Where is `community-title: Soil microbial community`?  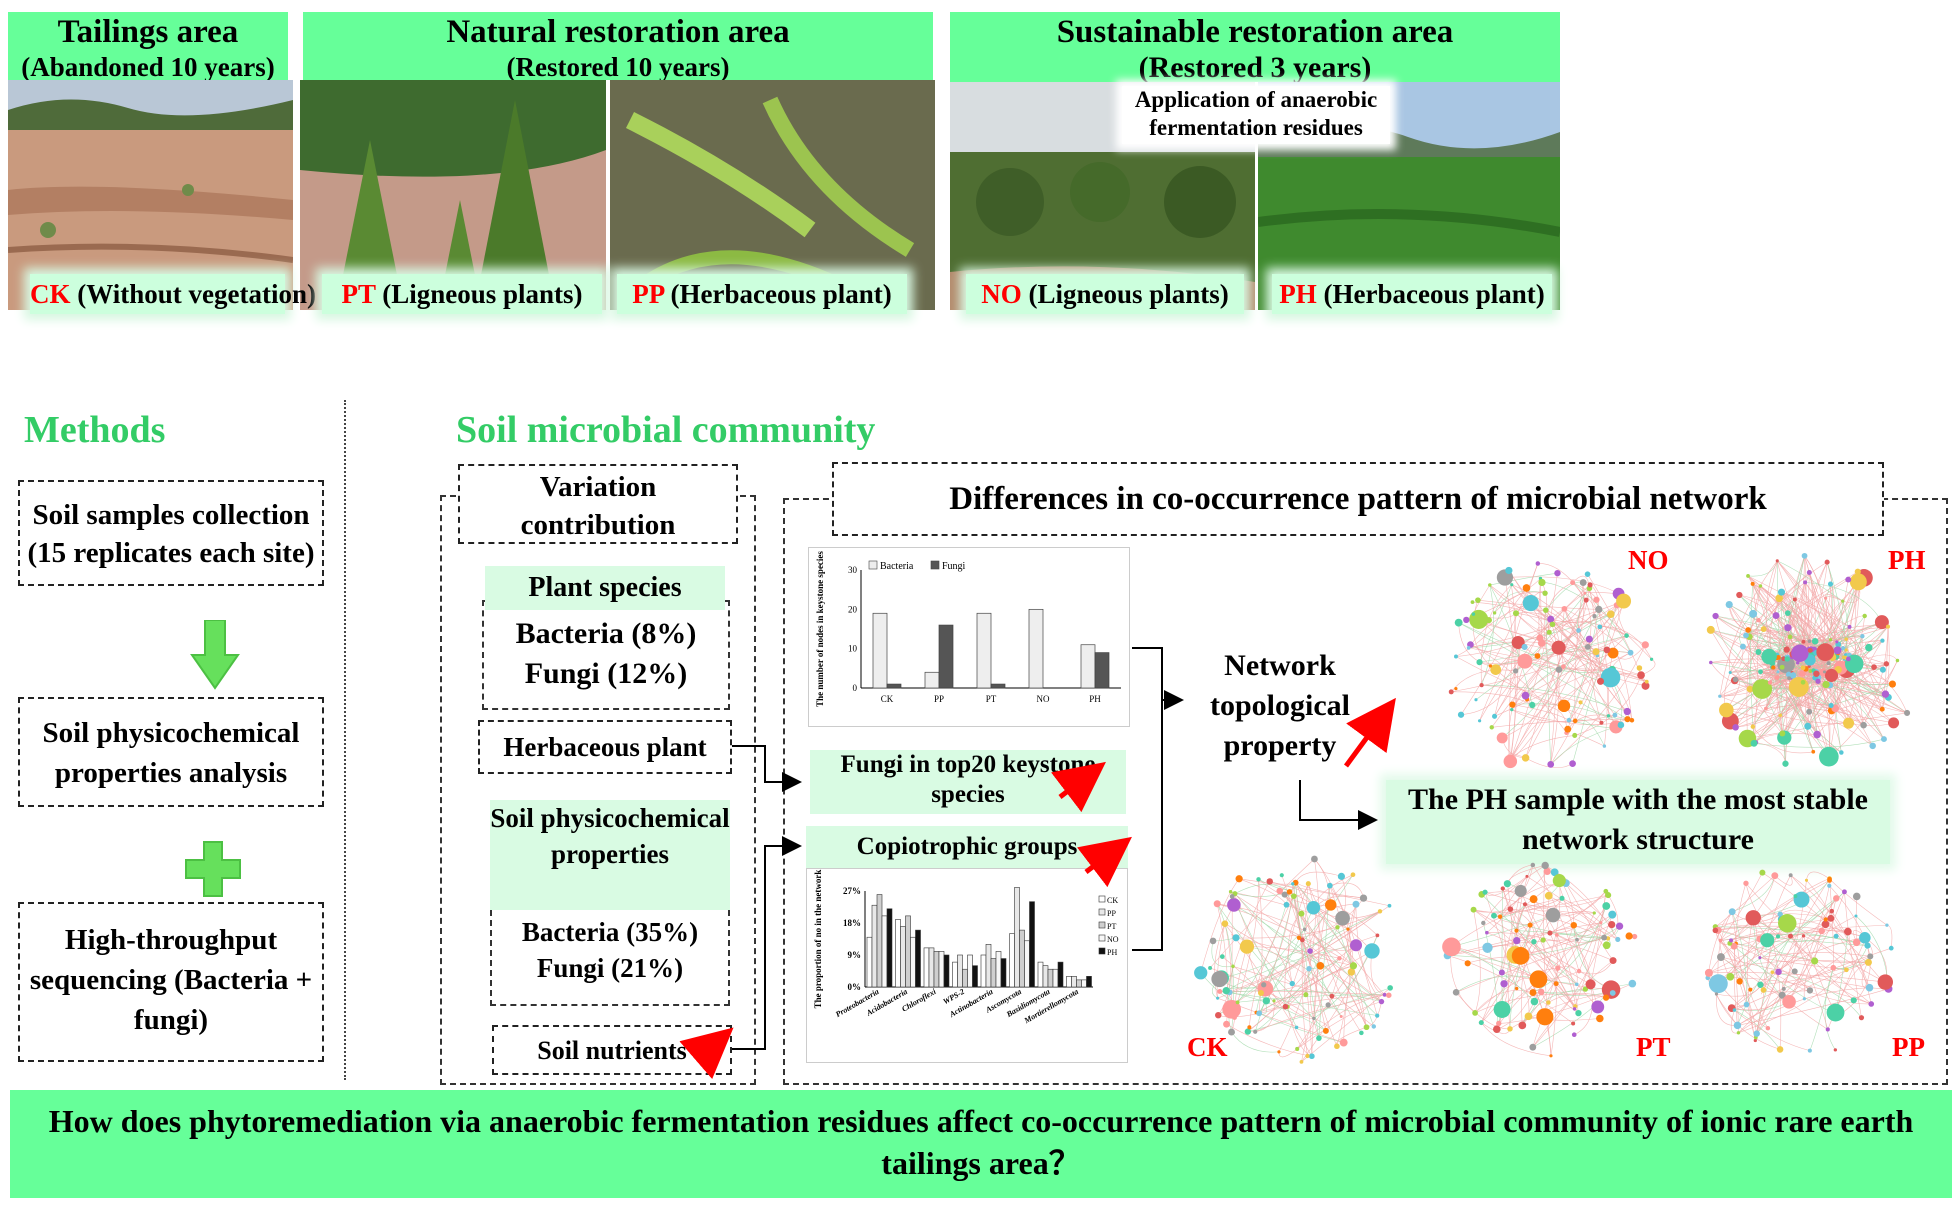
community-title: Soil microbial community is located at coordinates (666, 430).